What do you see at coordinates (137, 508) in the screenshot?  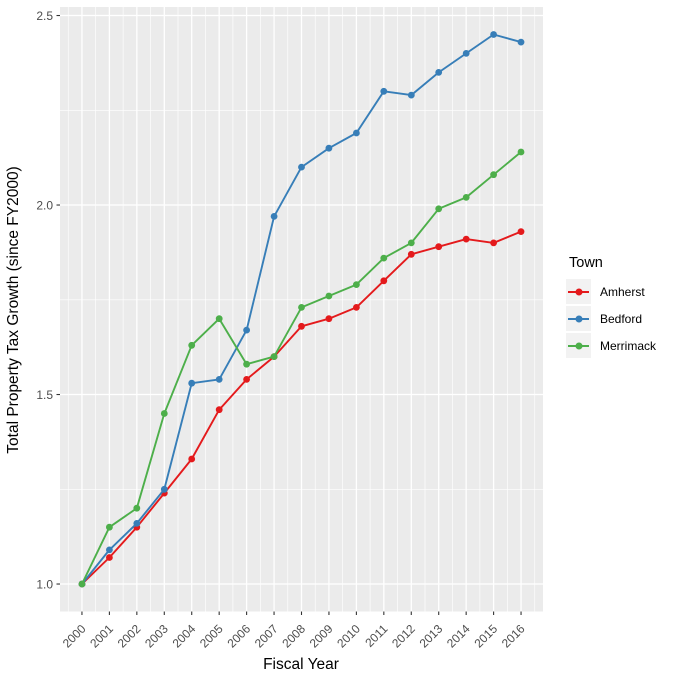 I see `data-point-merrimack-2002` at bounding box center [137, 508].